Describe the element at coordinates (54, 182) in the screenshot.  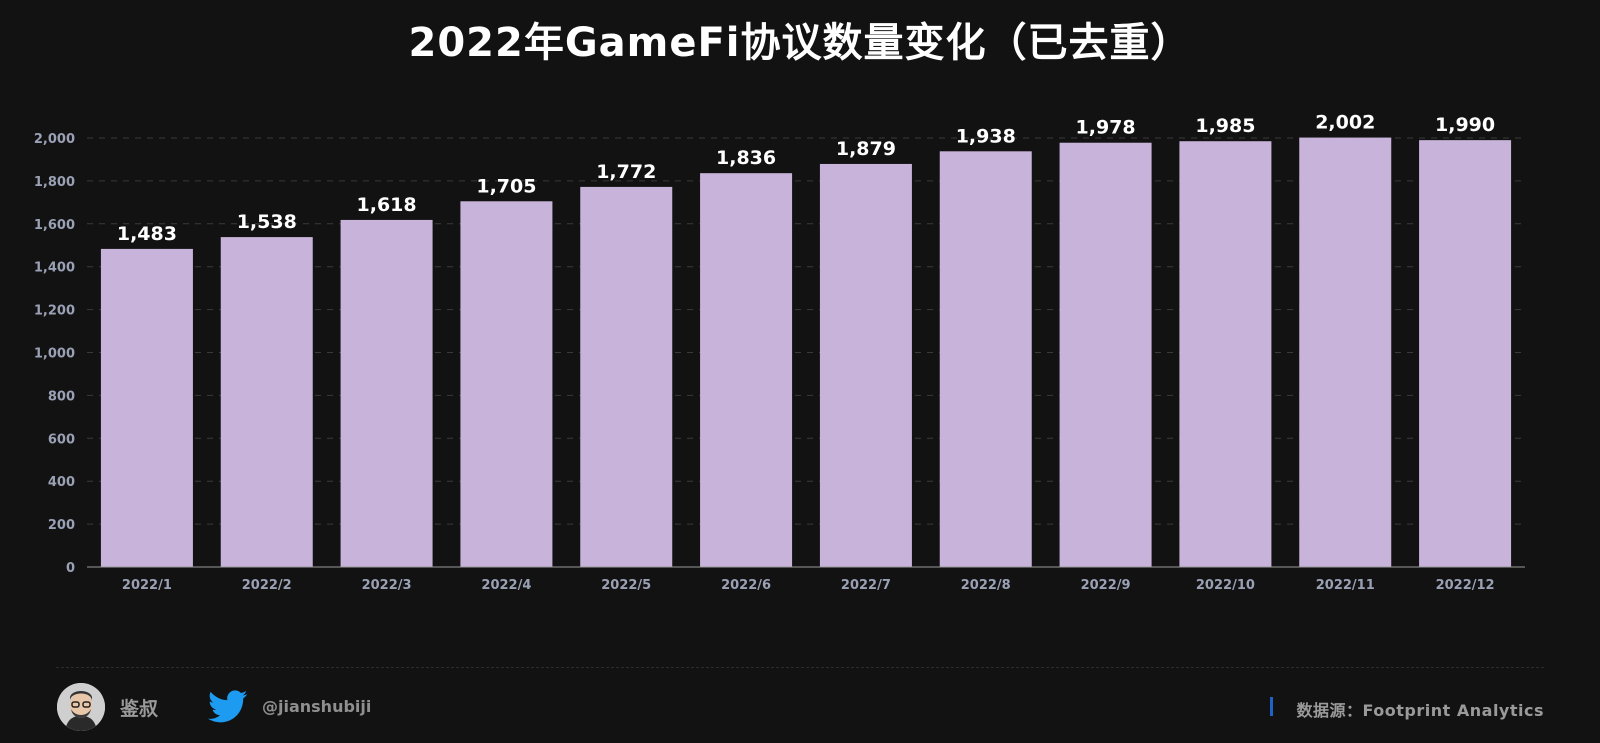
I see `y-tick-label: 1,800` at that location.